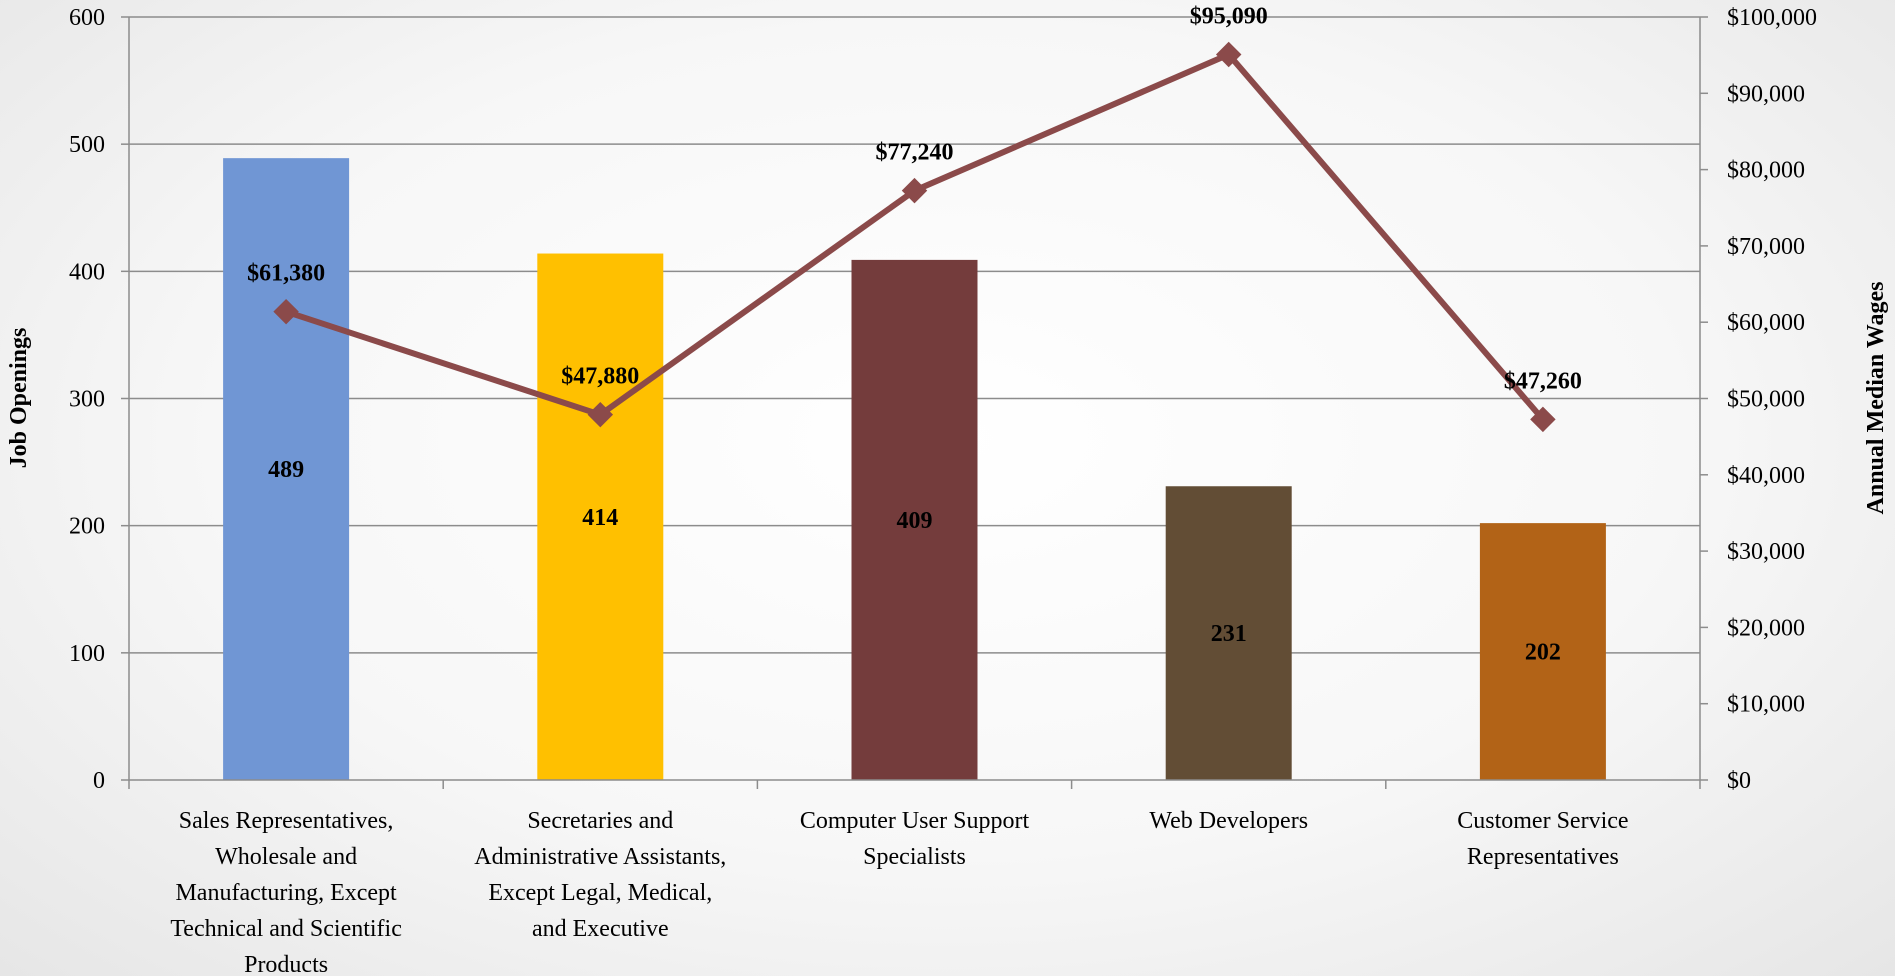 This screenshot has width=1895, height=976. What do you see at coordinates (1229, 16) in the screenshot?
I see `line-value-label: $95,090` at bounding box center [1229, 16].